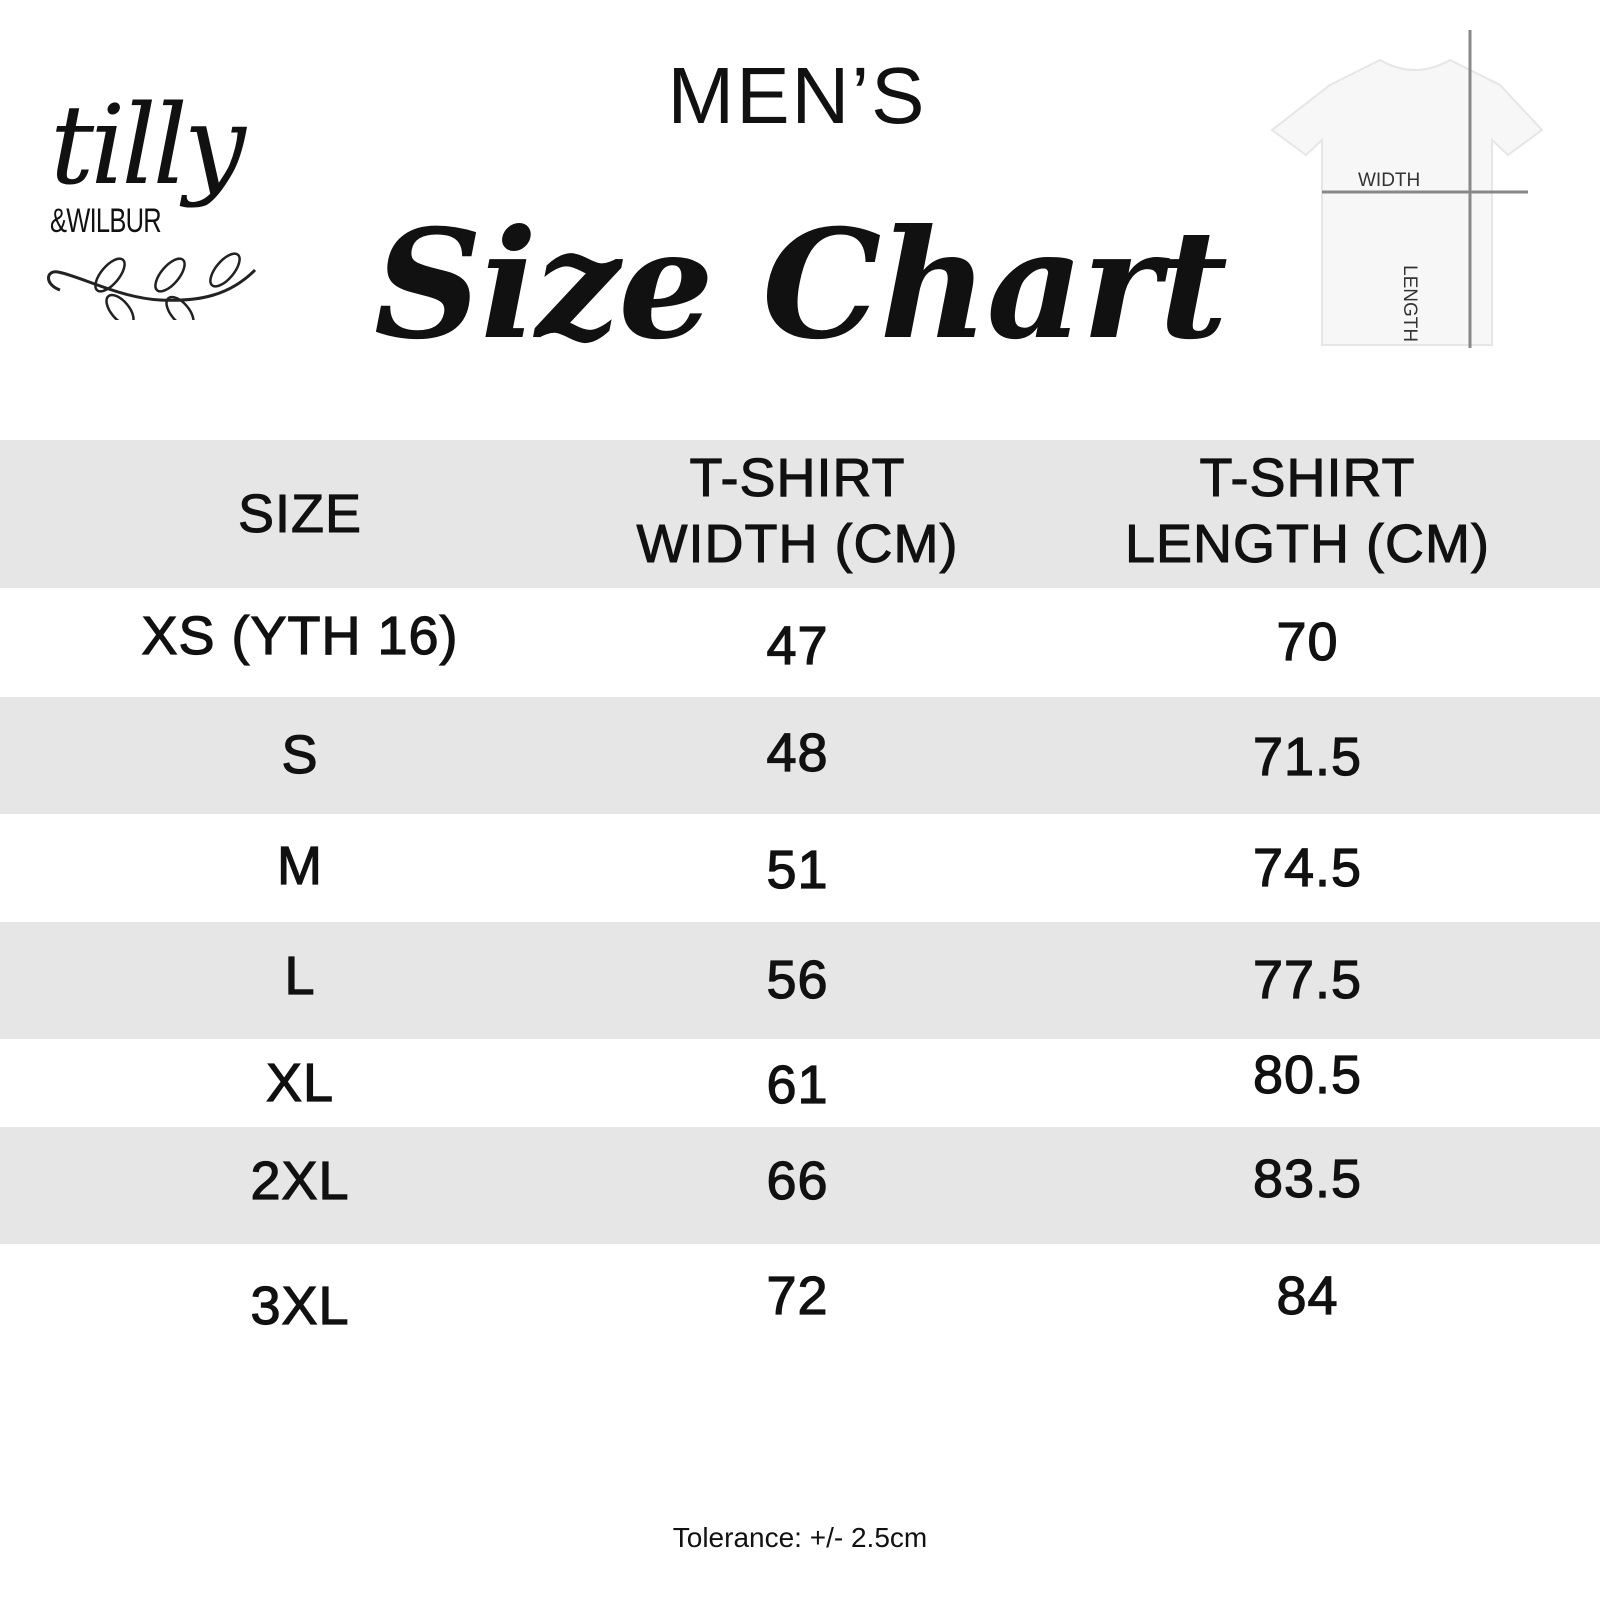 Image resolution: width=1600 pixels, height=1600 pixels. I want to click on logo-text: tilly, so click(148, 145).